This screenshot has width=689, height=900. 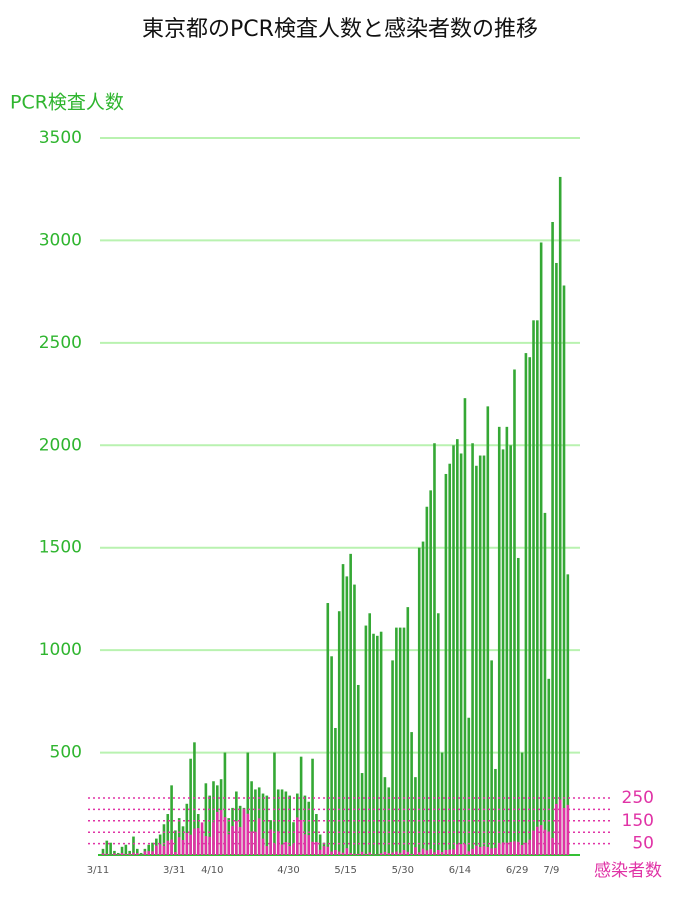 I want to click on y2-tick-label: 250, so click(x=638, y=798).